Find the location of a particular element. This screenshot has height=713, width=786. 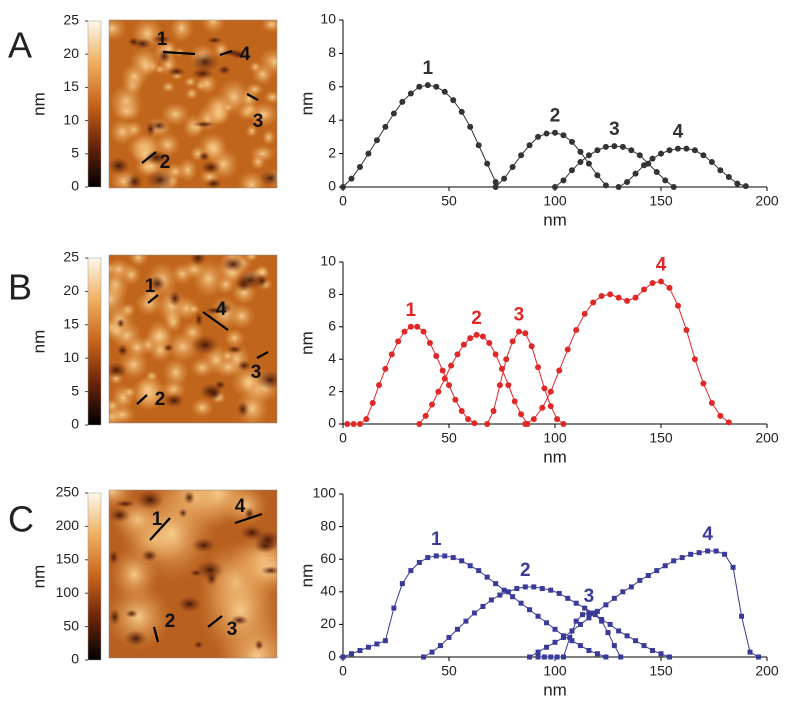

afm-image is located at coordinates (193, 574).